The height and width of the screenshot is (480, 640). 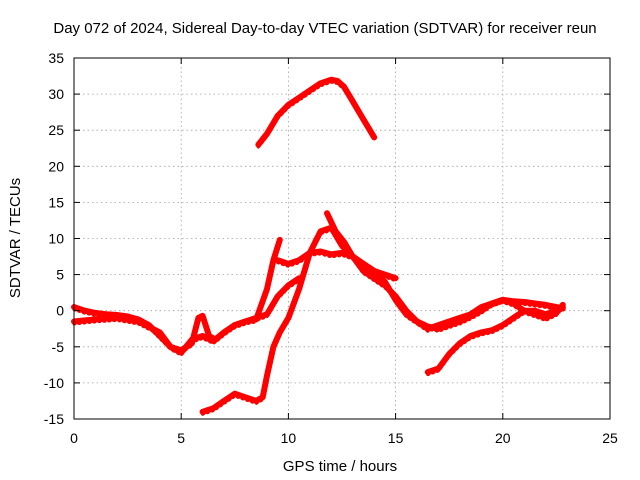 What do you see at coordinates (54, 383) in the screenshot?
I see `y-tick-label: -10` at bounding box center [54, 383].